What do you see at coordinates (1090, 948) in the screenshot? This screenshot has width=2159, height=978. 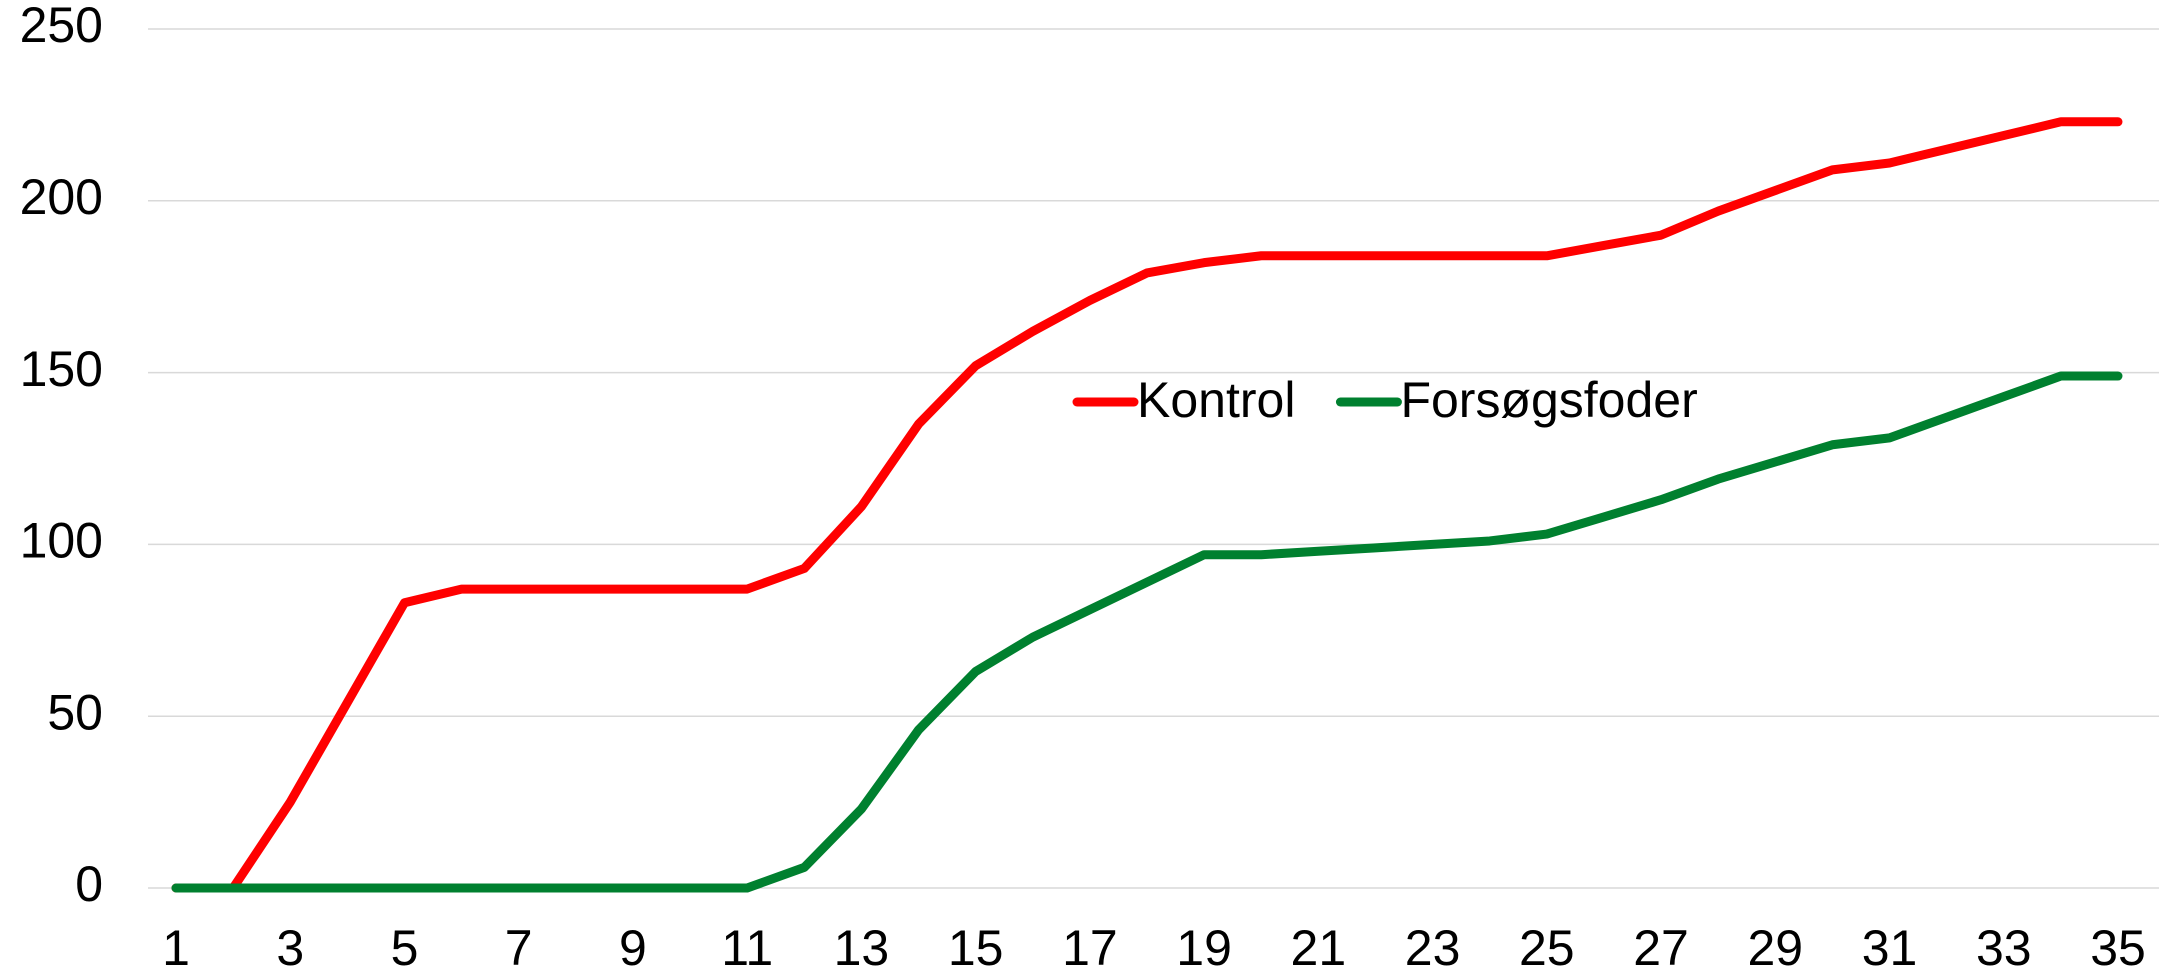 I see `x-tick-label: 17` at bounding box center [1090, 948].